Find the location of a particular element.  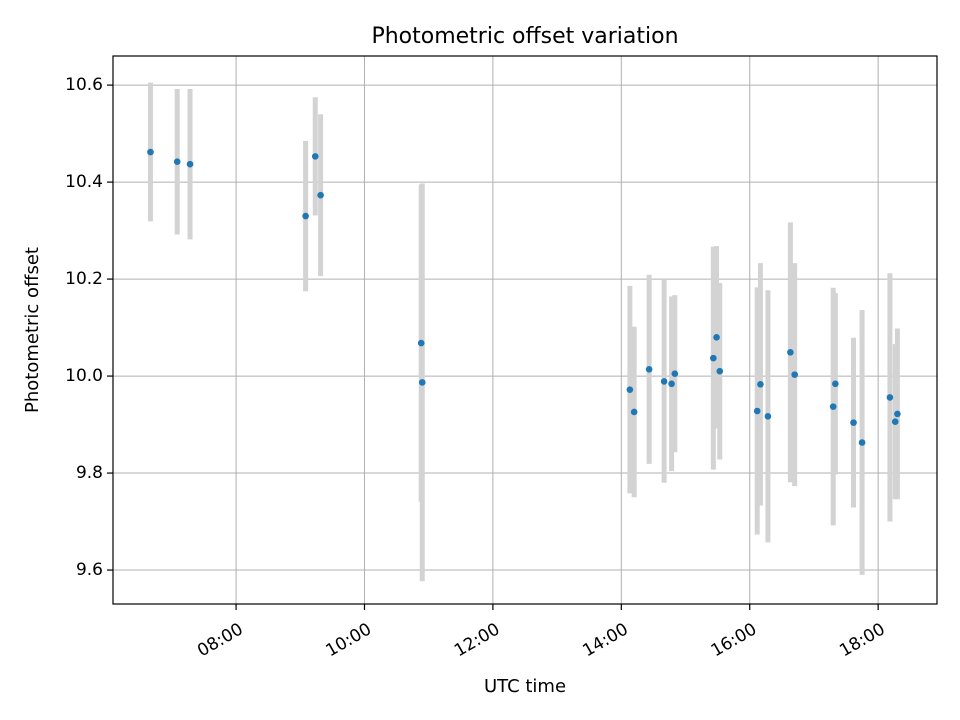

y-tick-label-2: 10.0 is located at coordinates (84, 376).